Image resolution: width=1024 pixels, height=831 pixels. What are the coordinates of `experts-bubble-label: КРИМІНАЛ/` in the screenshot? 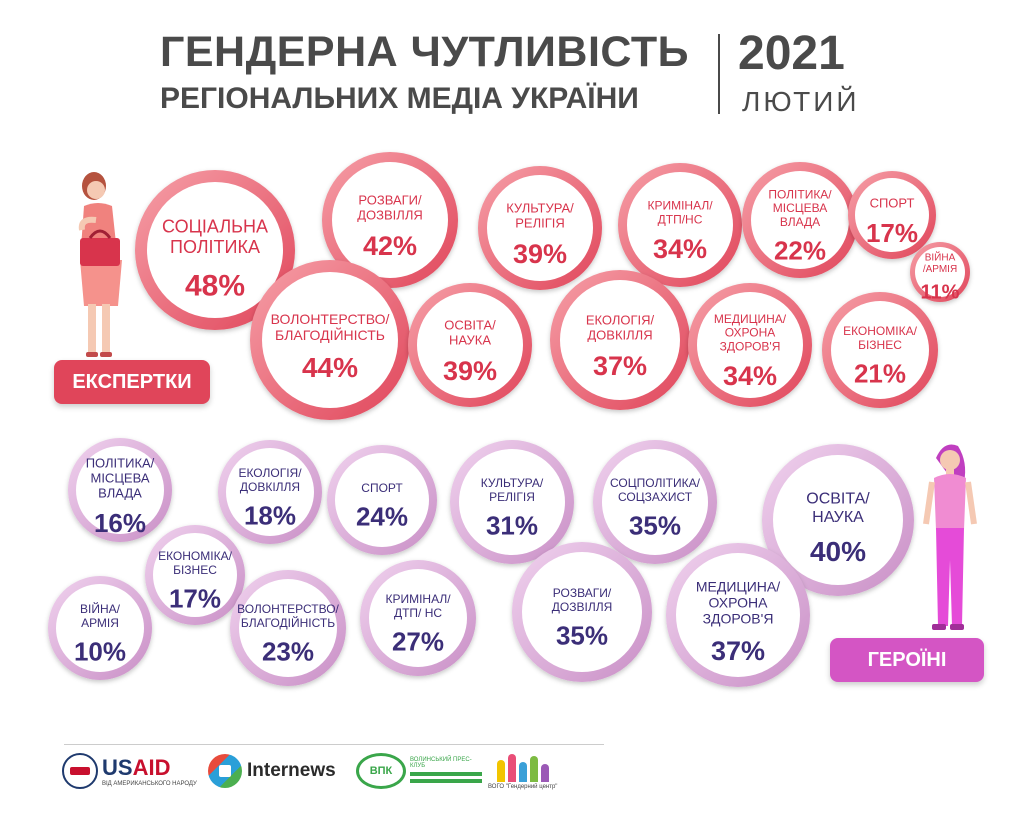 It's located at (680, 206).